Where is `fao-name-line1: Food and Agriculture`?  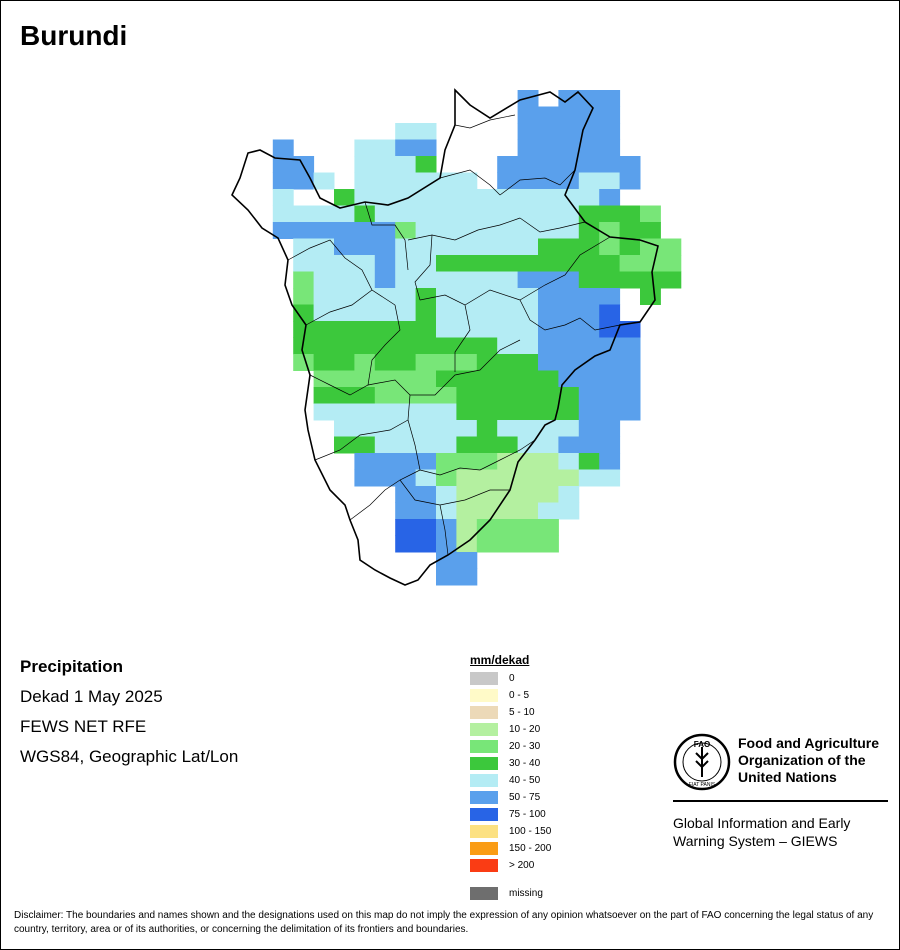
fao-name-line1: Food and Agriculture is located at coordinates (809, 743).